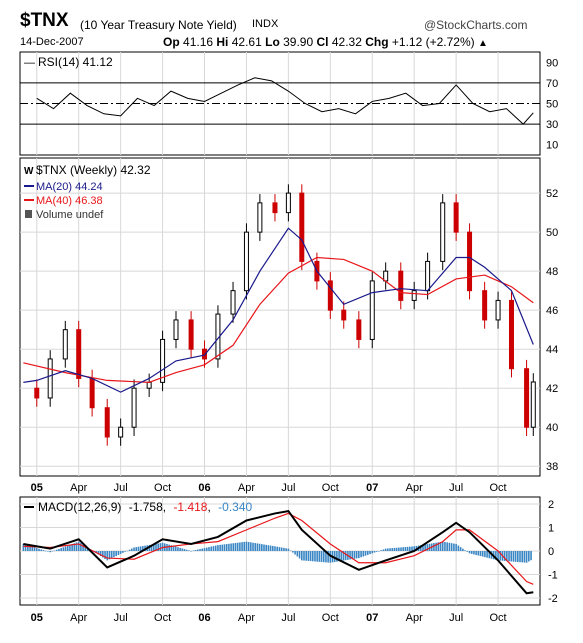 The width and height of the screenshot is (583, 643). I want to click on exchange-label: INDX, so click(265, 24).